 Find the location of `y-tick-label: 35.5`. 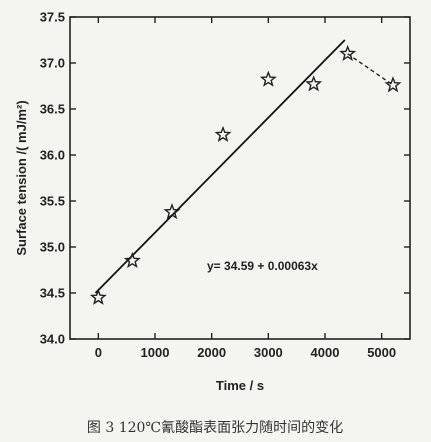

y-tick-label: 35.5 is located at coordinates (52, 201).